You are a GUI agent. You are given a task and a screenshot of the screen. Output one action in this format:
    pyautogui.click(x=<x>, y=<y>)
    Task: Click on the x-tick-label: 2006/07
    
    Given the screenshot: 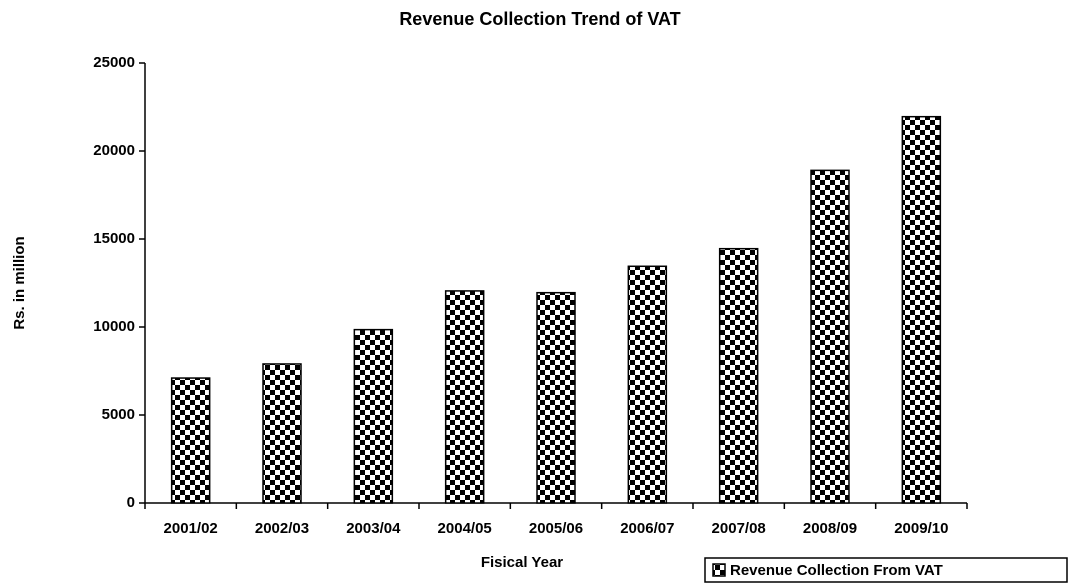 What is the action you would take?
    pyautogui.click(x=647, y=528)
    